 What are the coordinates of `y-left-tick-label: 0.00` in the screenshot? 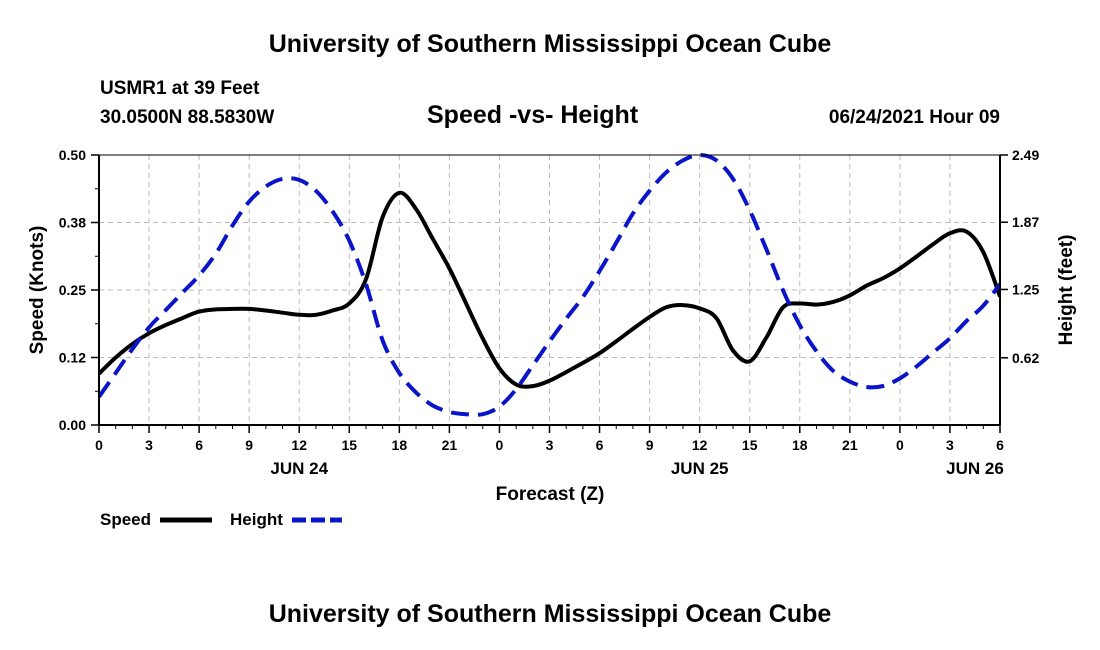 It's located at (72, 425).